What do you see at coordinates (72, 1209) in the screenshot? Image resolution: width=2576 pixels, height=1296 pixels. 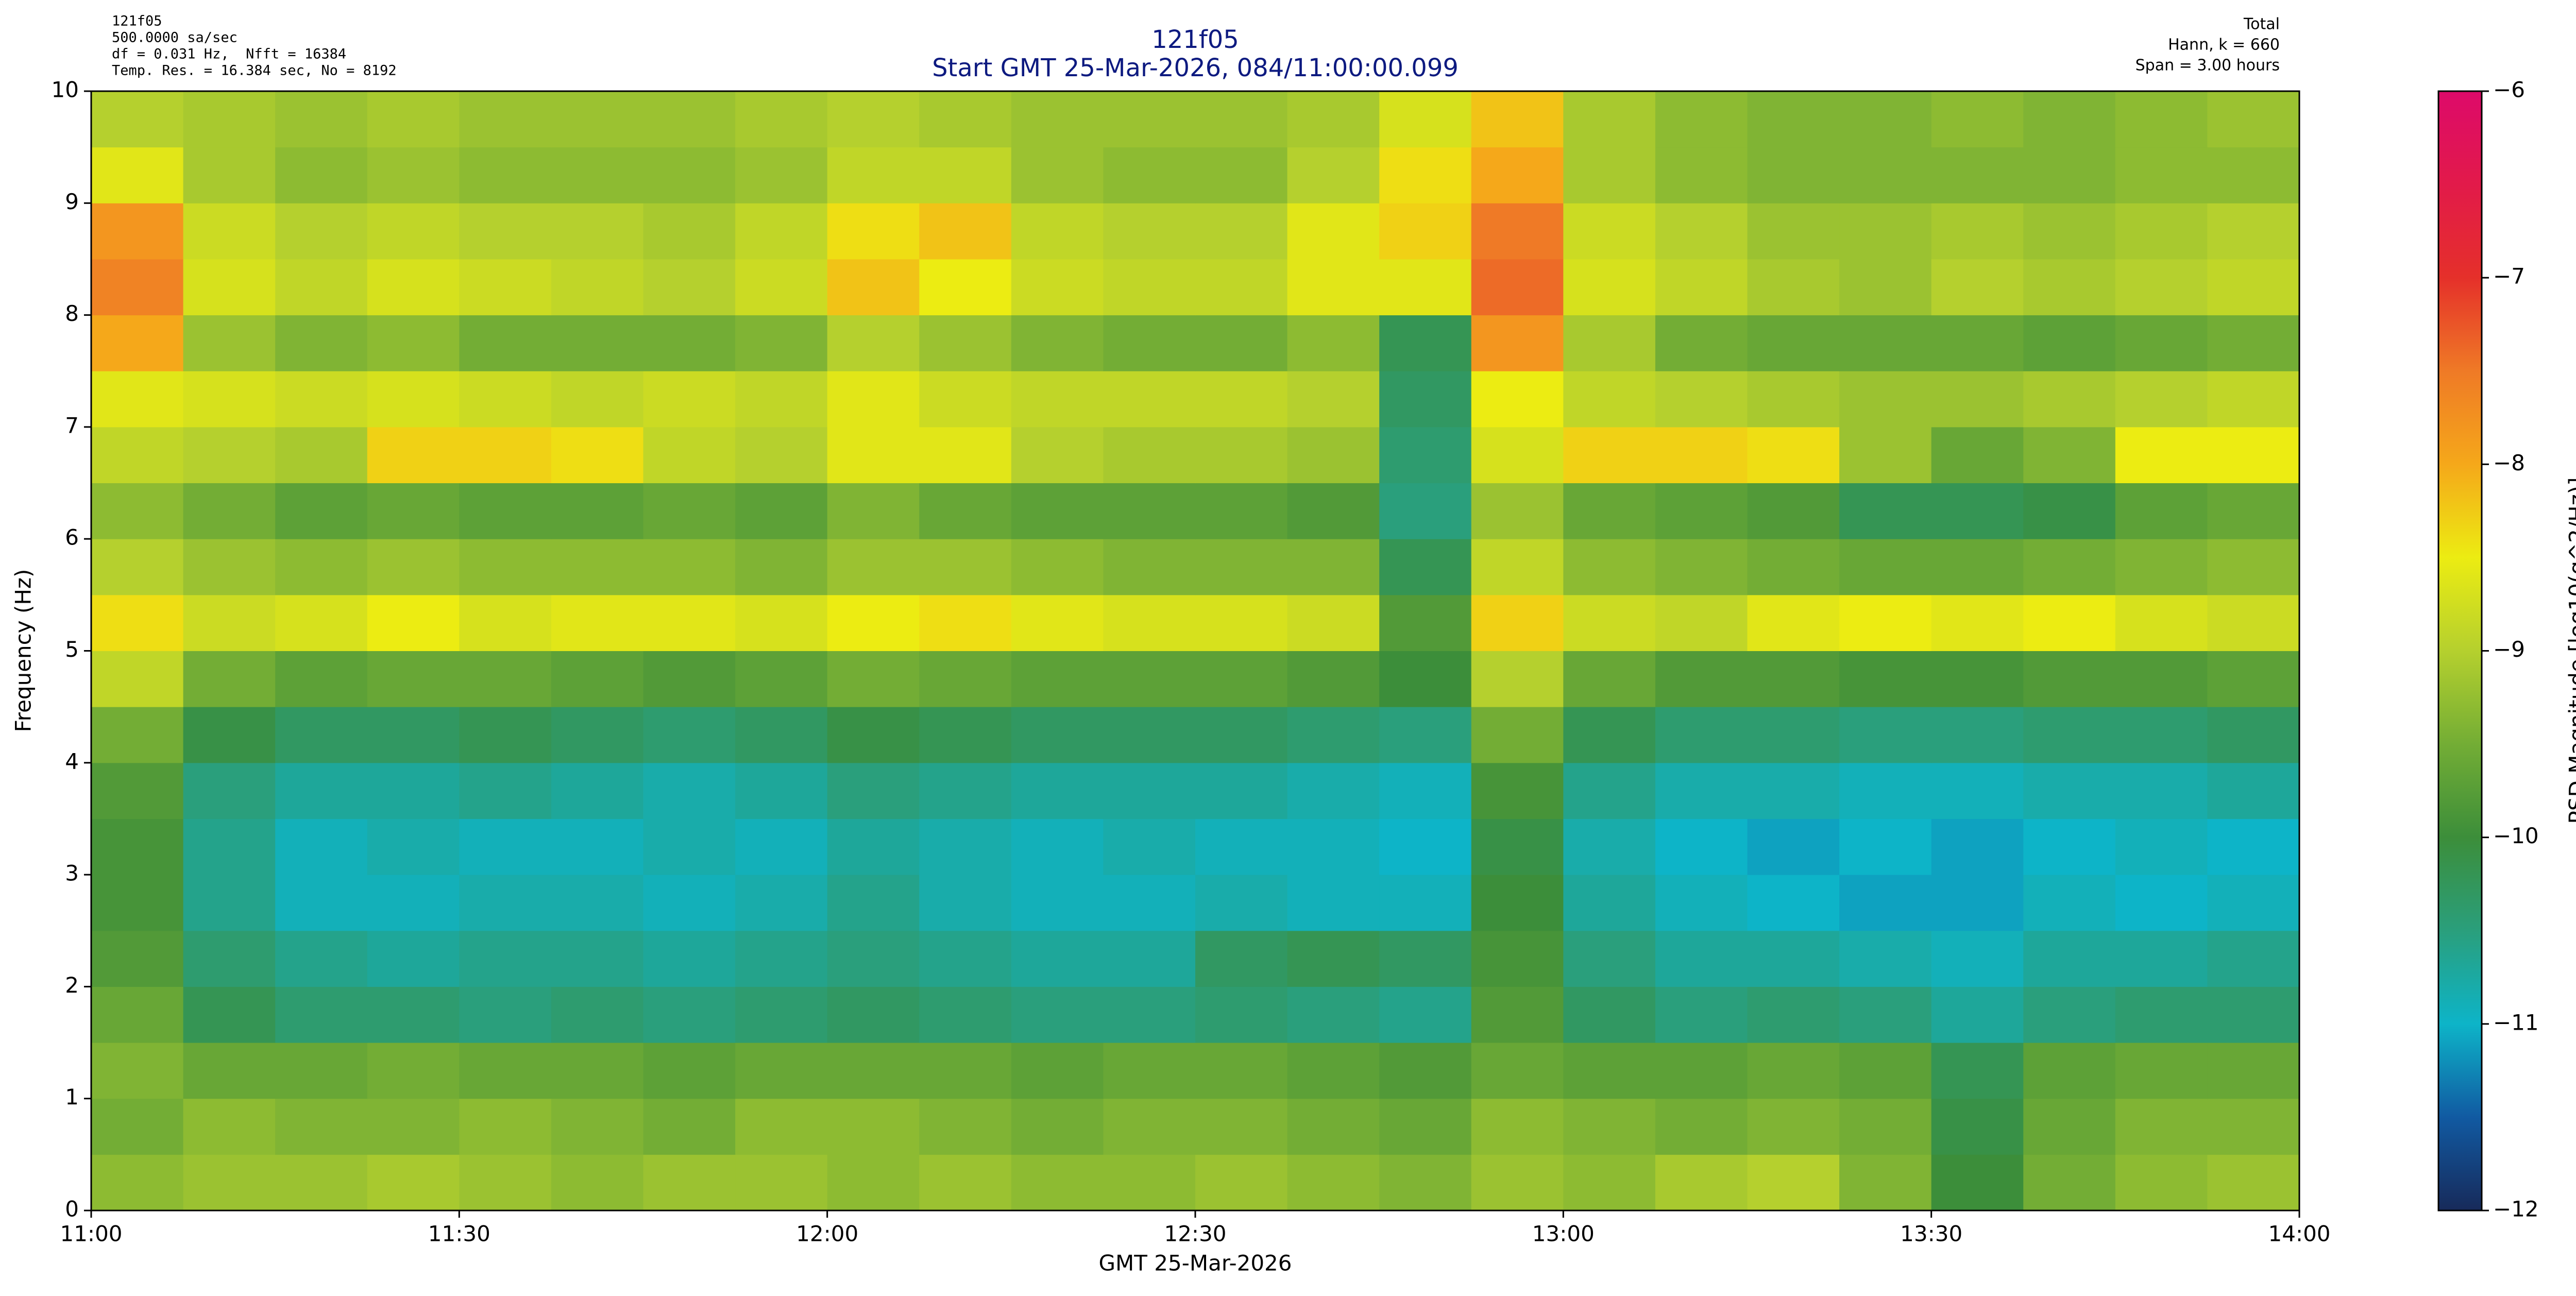 I see `y-tick-label: 0` at bounding box center [72, 1209].